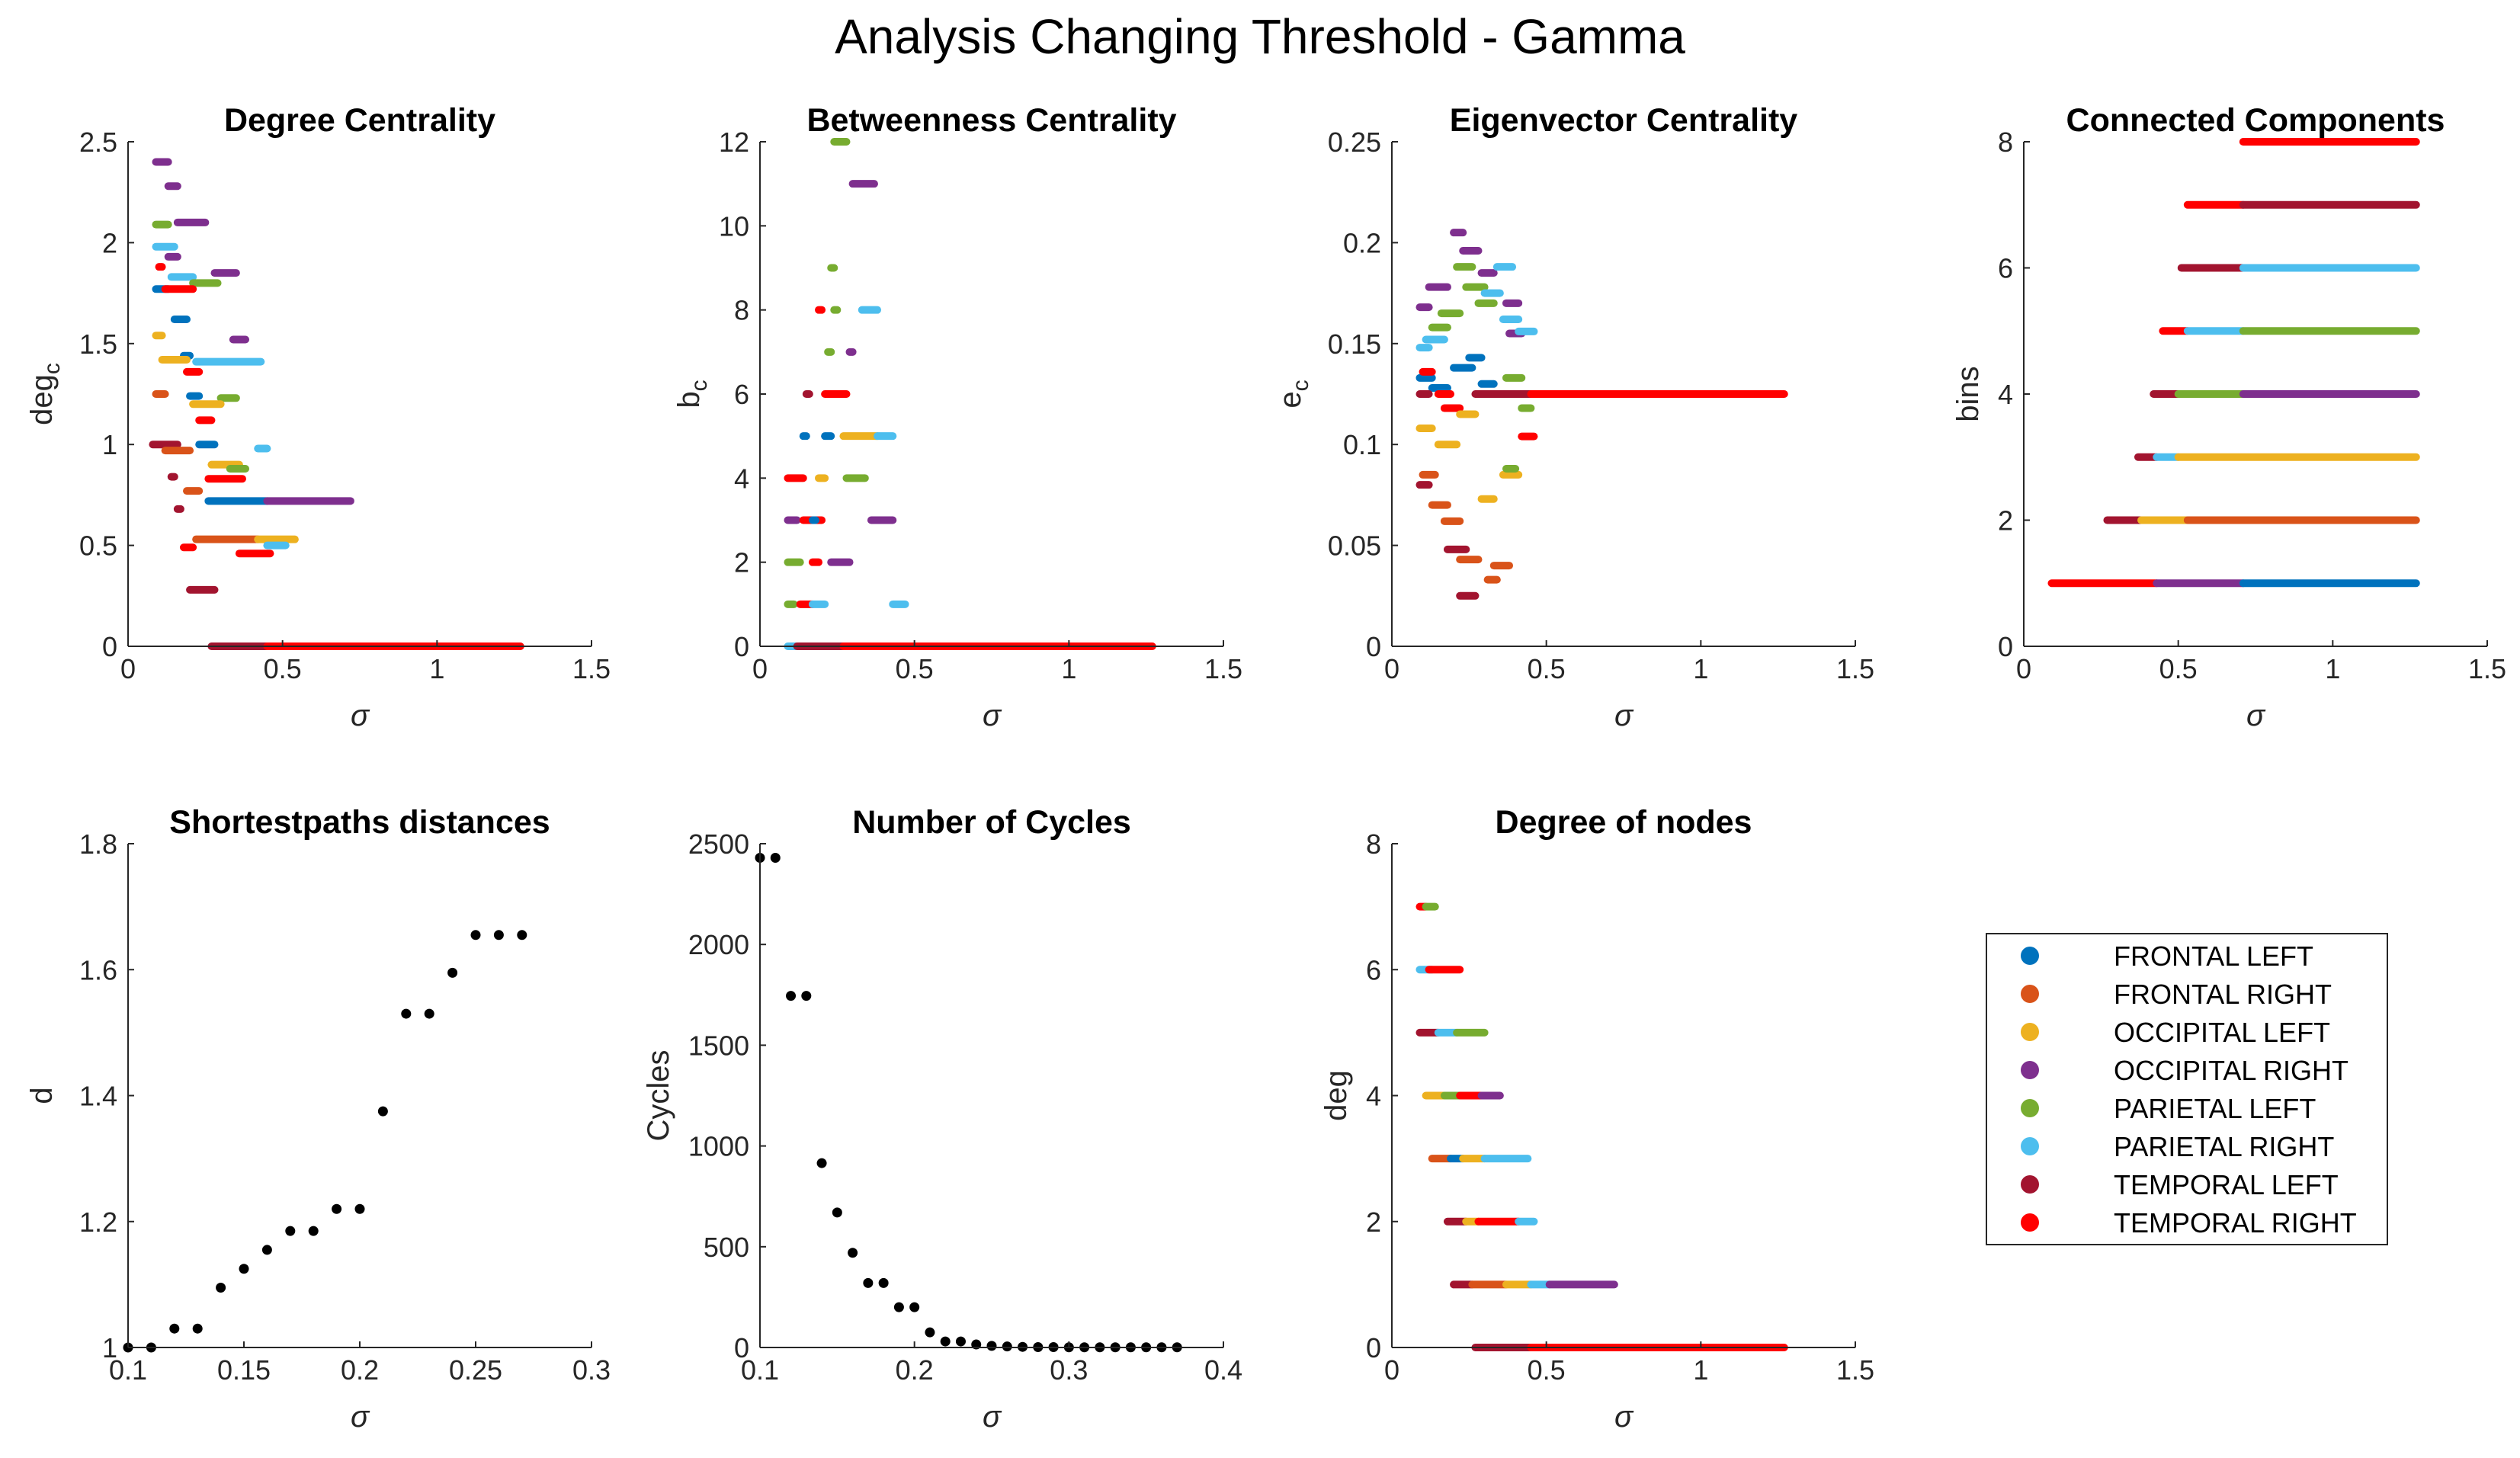 The image size is (2520, 1458). I want to click on y-axis-label: degc, so click(45, 394).